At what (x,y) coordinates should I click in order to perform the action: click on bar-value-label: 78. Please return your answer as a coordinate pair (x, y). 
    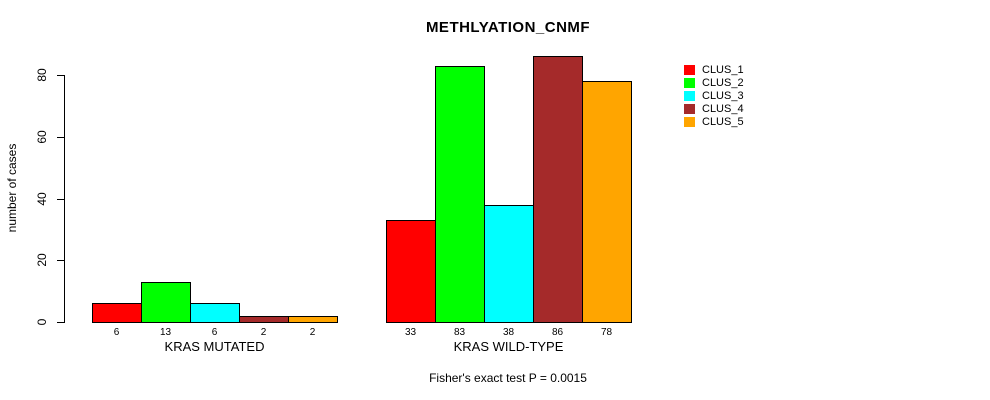
    Looking at the image, I should click on (606, 332).